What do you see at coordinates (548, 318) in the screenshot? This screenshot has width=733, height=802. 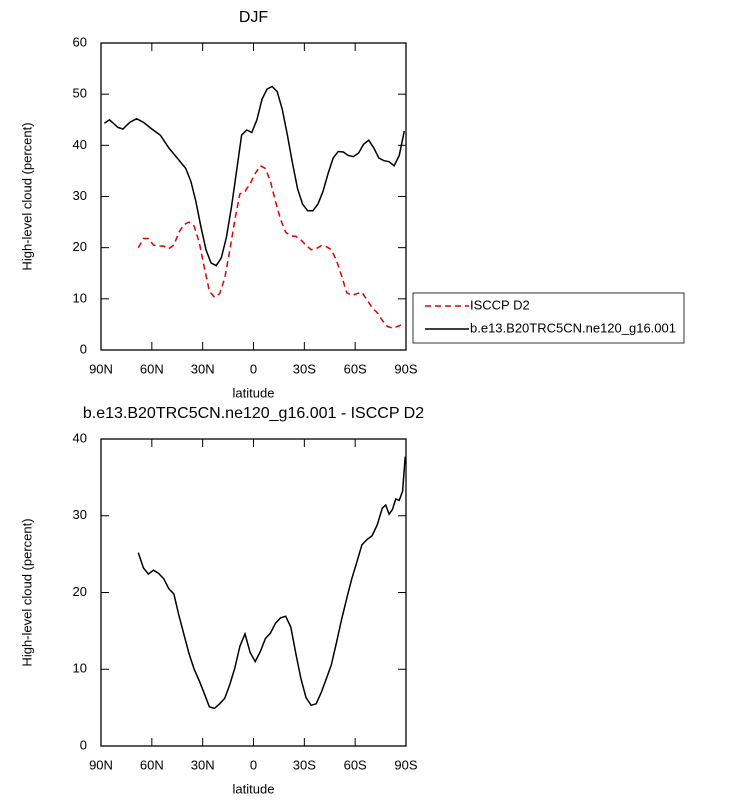 I see `legend-box` at bounding box center [548, 318].